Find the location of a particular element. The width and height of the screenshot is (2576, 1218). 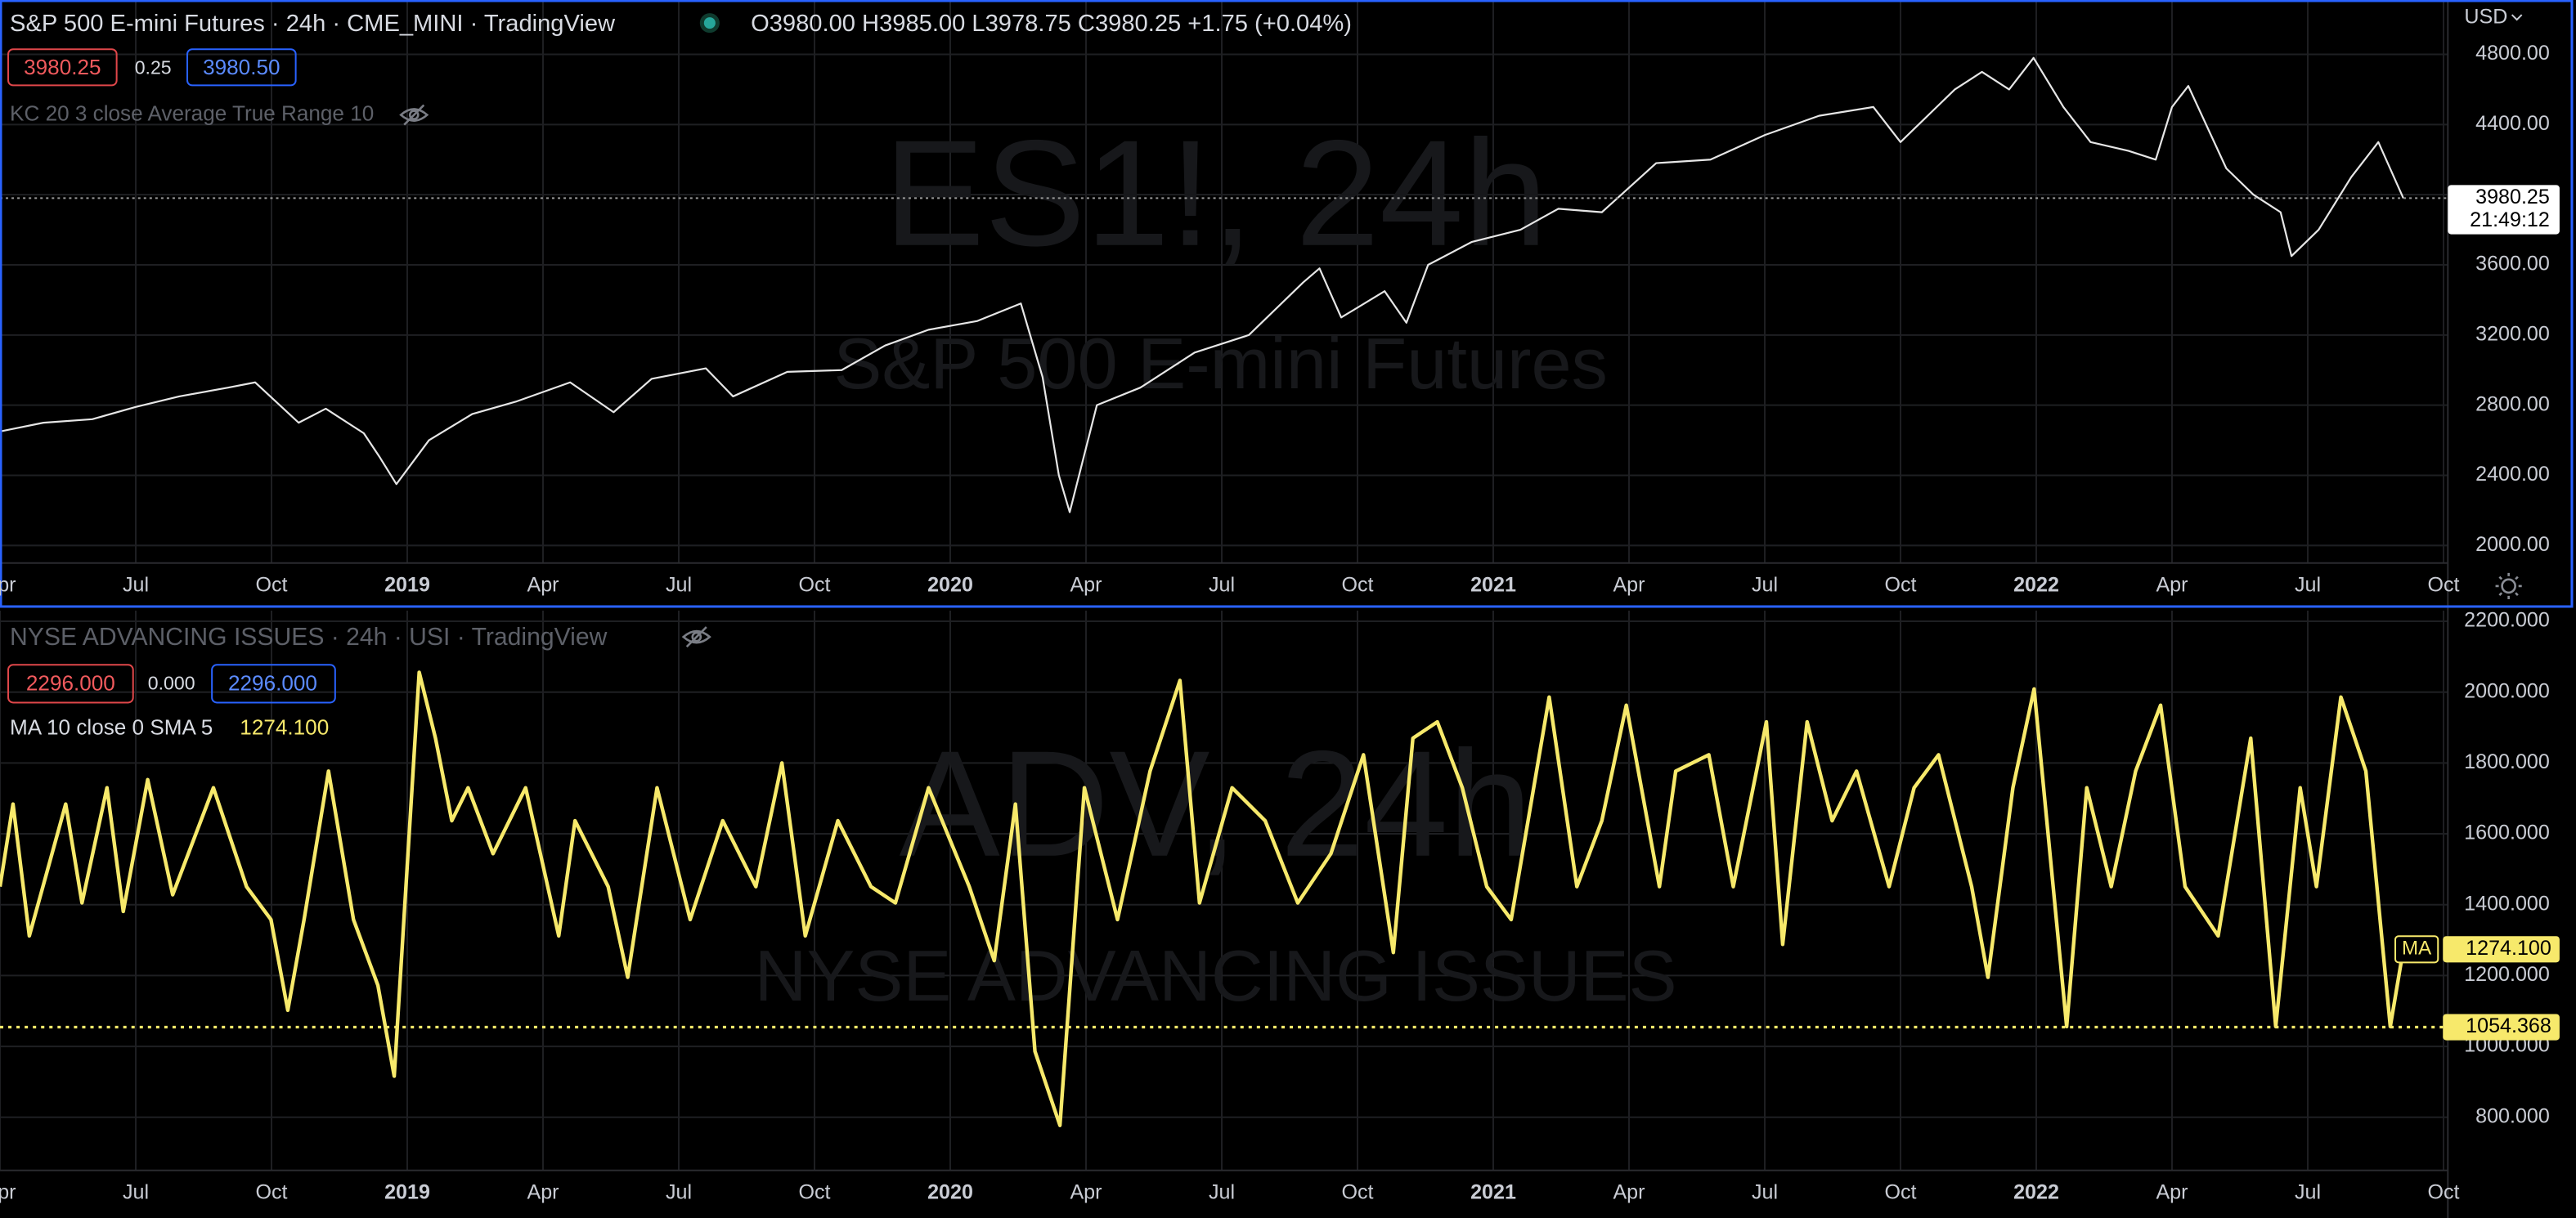

countdown: 21:49:12 is located at coordinates (2510, 219).